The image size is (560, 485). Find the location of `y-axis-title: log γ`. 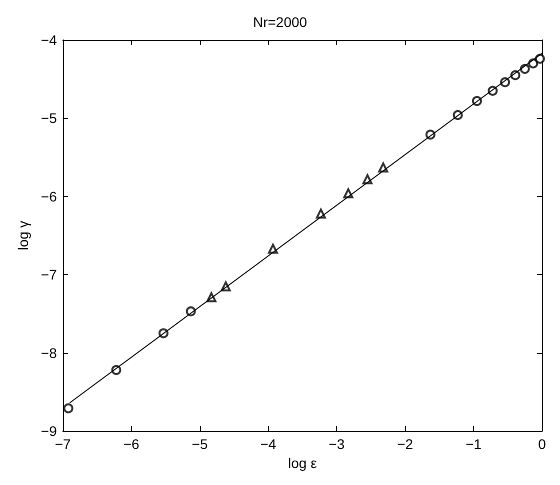

y-axis-title: log γ is located at coordinates (23, 235).